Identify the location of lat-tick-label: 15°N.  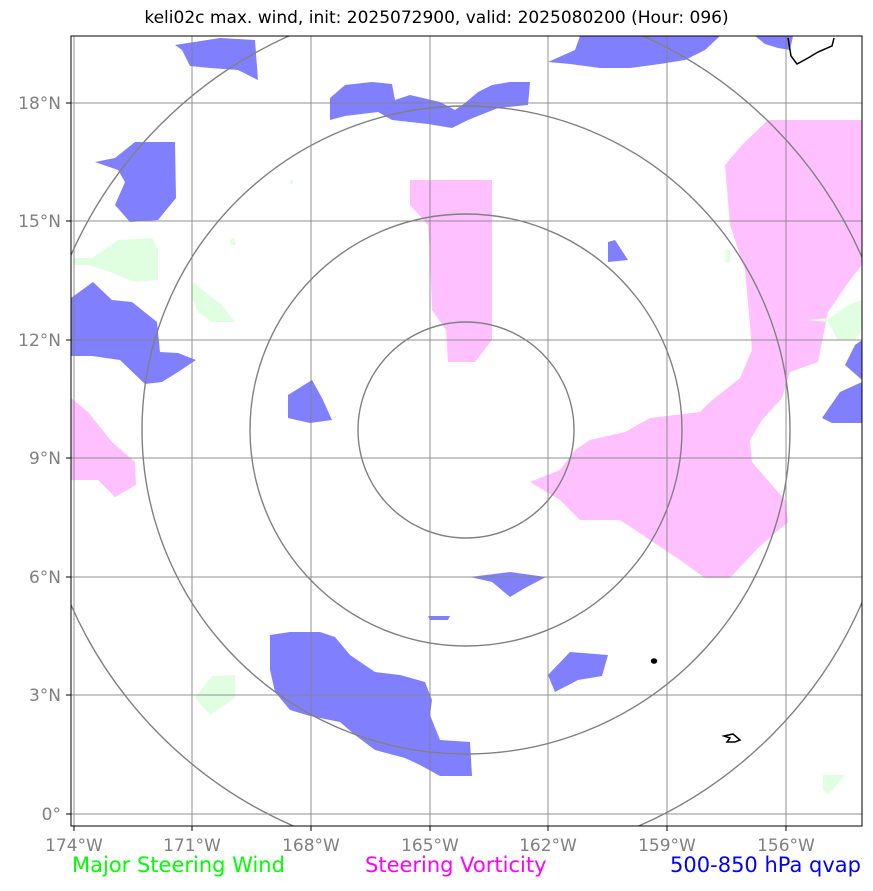
(39, 222).